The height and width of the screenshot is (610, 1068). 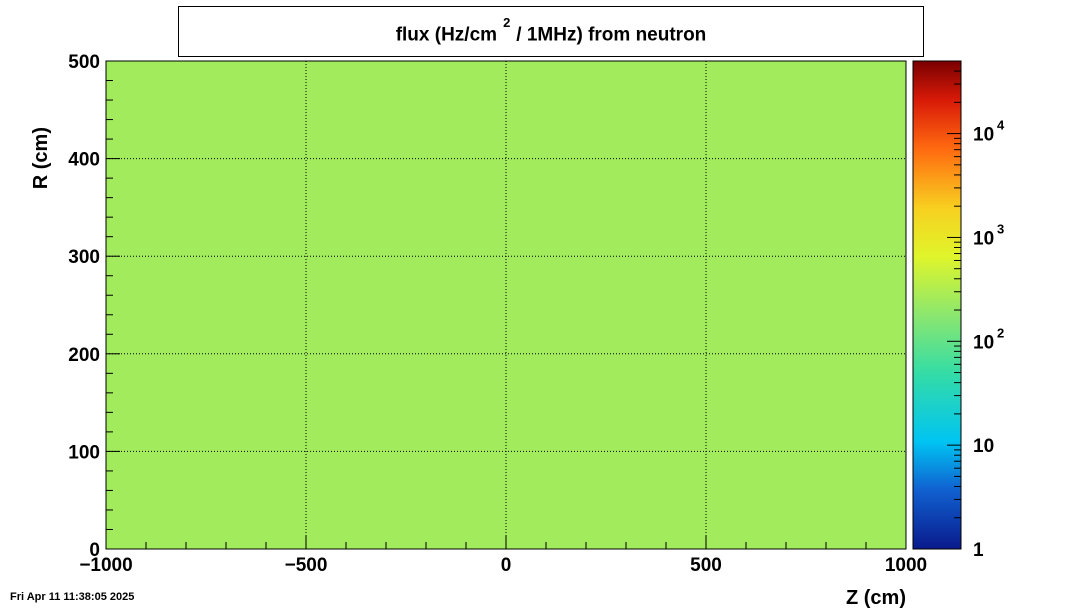 I want to click on colorbar-tick-label: 1, so click(x=978, y=550).